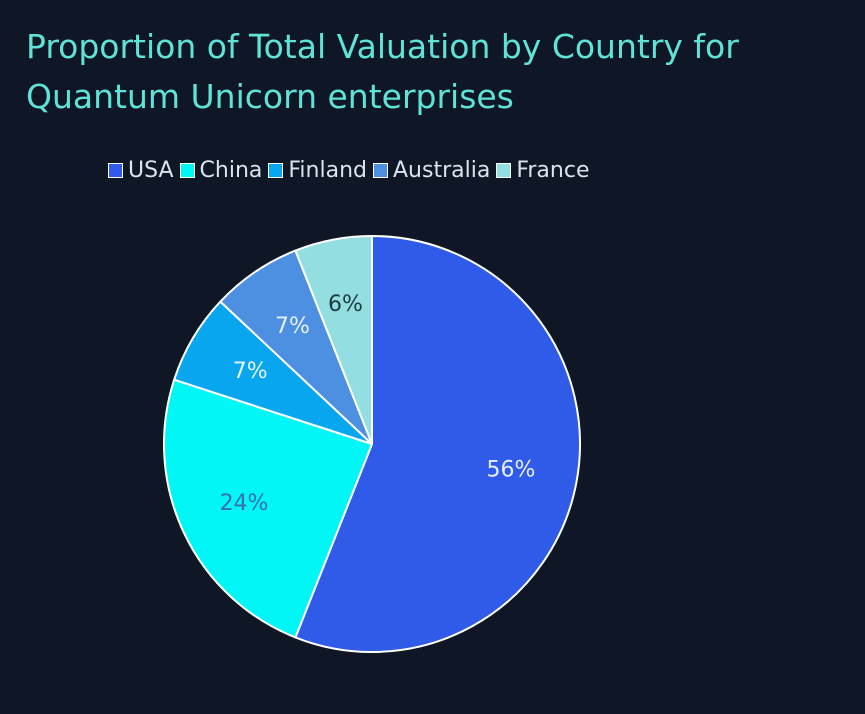  I want to click on data-label-australia: 7%, so click(292, 326).